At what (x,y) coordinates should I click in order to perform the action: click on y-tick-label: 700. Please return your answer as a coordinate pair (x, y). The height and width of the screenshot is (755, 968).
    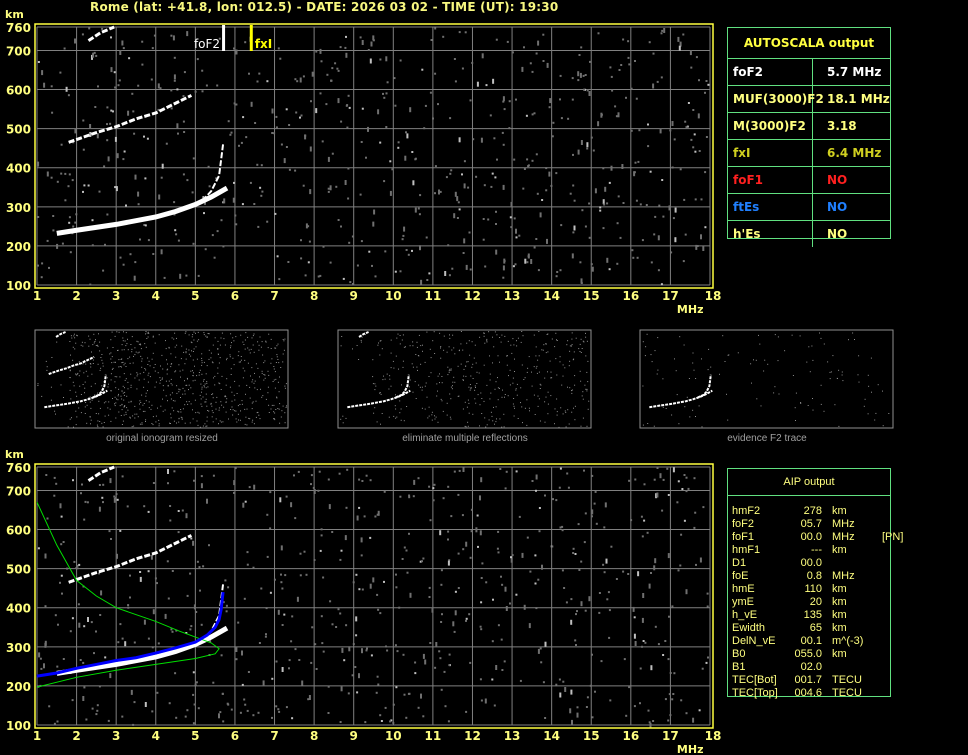
    Looking at the image, I should click on (18, 491).